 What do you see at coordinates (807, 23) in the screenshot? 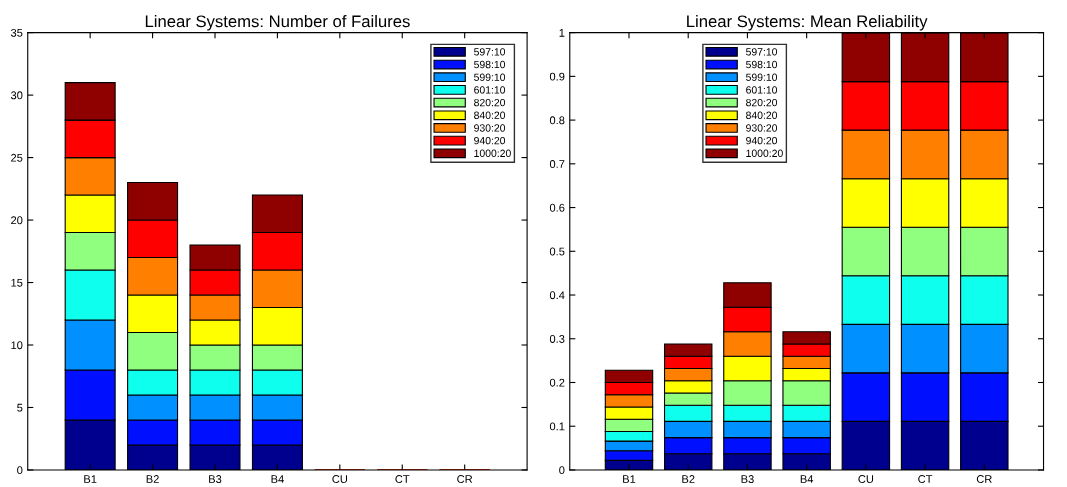
I see `chart-title: Linear Systems: Mean Reliability` at bounding box center [807, 23].